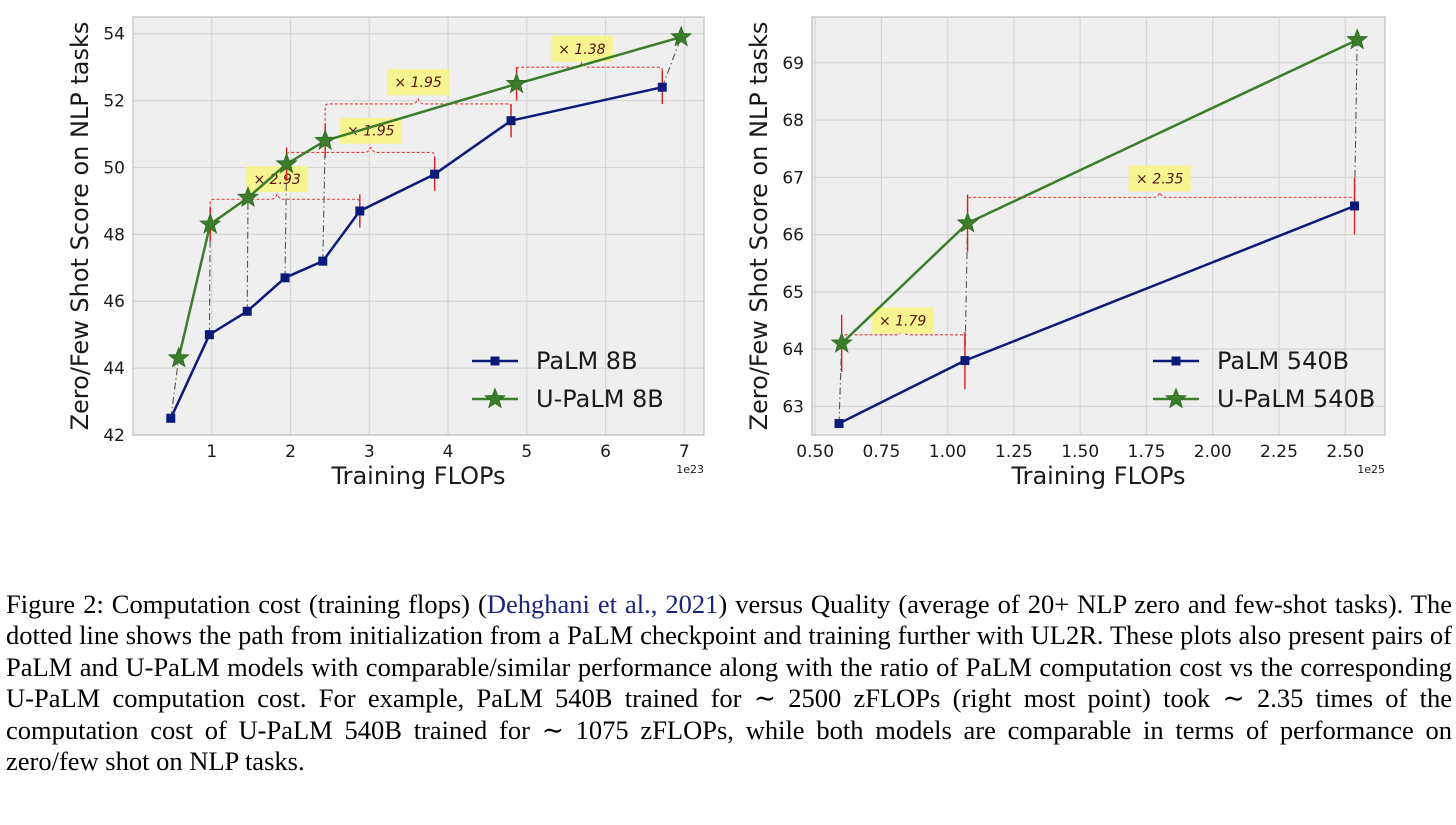 Image resolution: width=1456 pixels, height=825 pixels. Describe the element at coordinates (211, 452) in the screenshot. I see `chart-1-x-tick-label: 1` at that location.